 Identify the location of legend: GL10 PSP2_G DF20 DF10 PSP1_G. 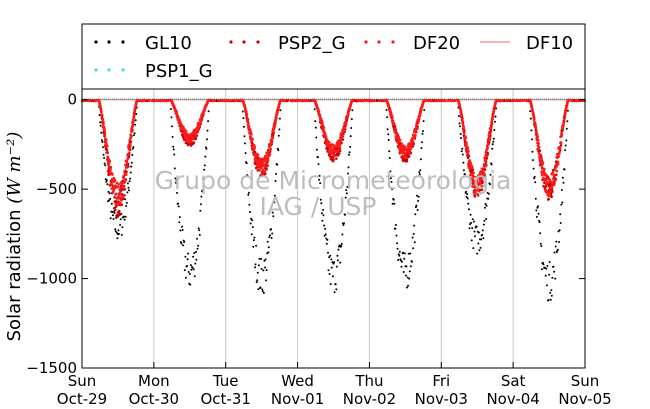
(333, 56).